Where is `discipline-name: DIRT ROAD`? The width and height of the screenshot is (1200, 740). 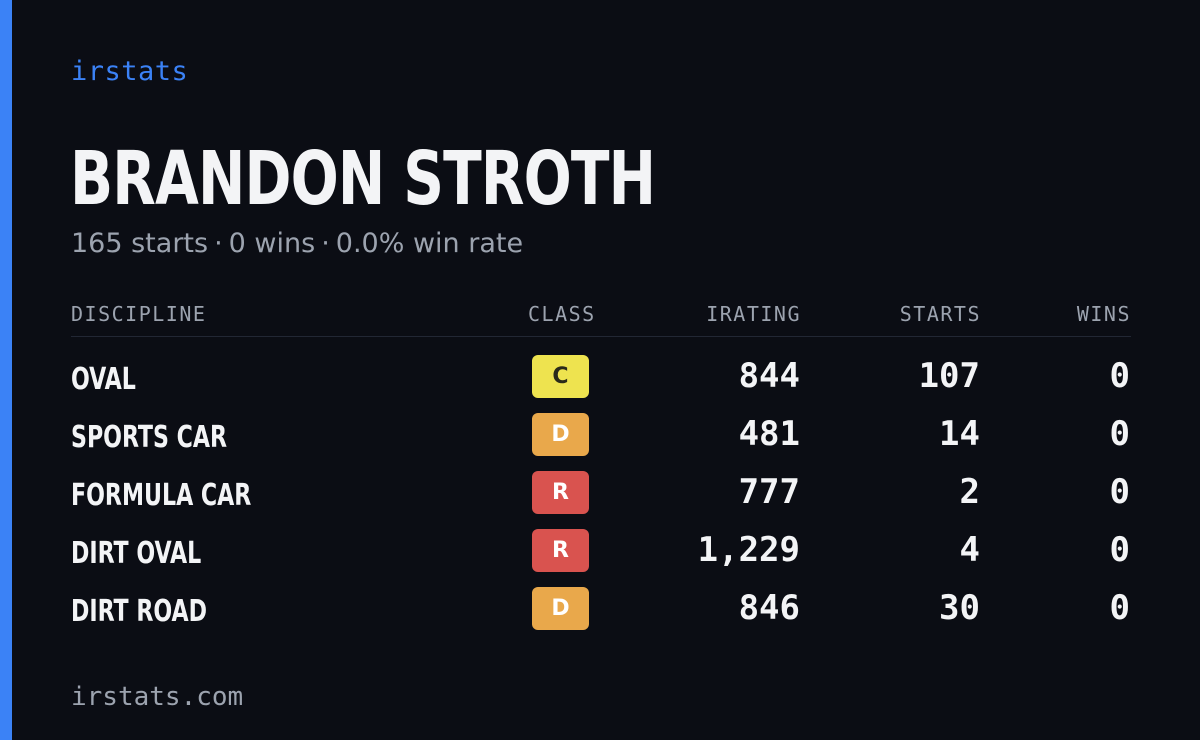
discipline-name: DIRT ROAD is located at coordinates (139, 611).